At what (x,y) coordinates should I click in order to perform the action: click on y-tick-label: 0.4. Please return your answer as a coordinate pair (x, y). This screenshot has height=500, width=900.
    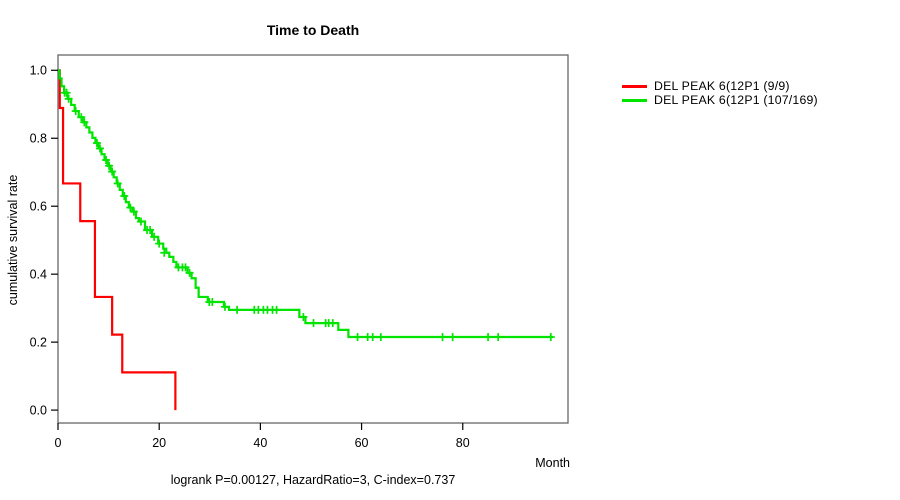
    Looking at the image, I should click on (38, 274).